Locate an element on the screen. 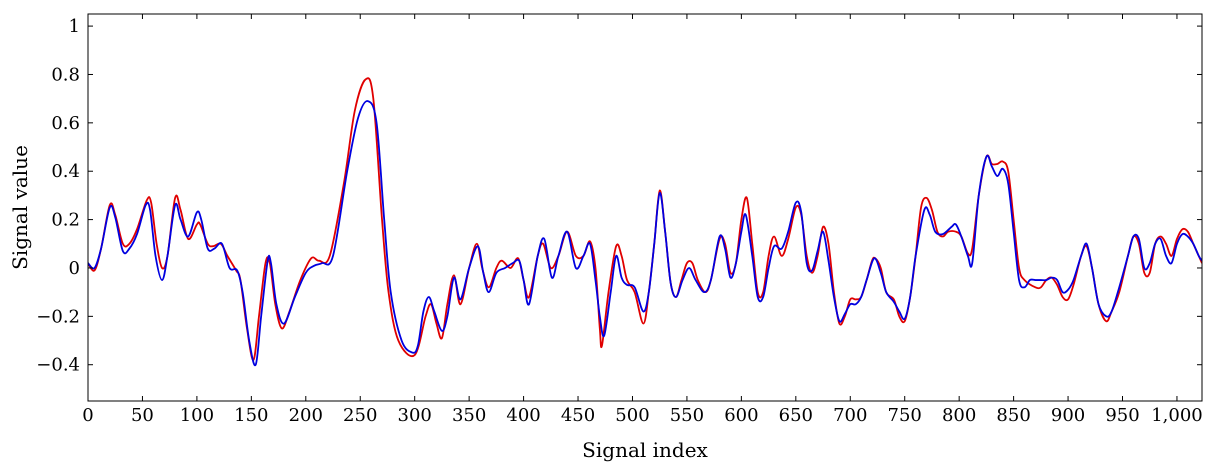 This screenshot has width=1206, height=464. x-tick-label: 450 is located at coordinates (578, 415).